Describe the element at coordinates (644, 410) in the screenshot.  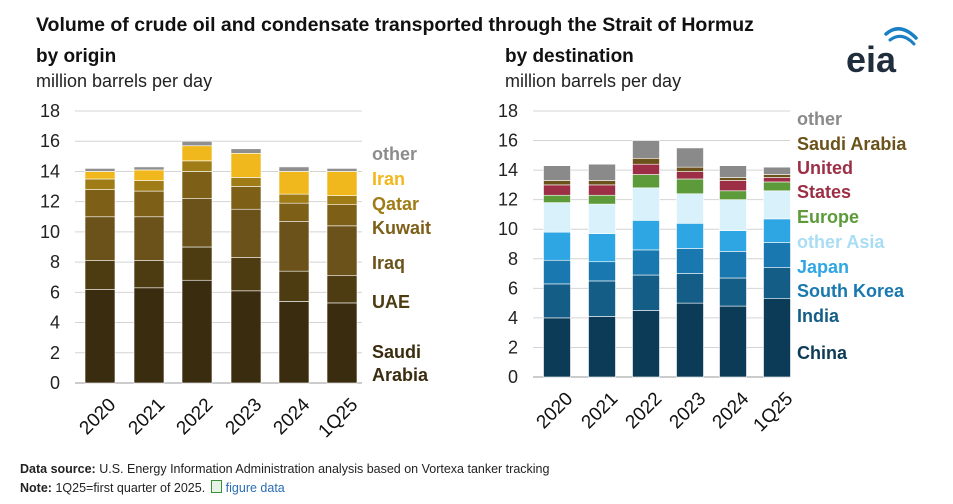
I see `destination-x-tick-label: 2022` at that location.